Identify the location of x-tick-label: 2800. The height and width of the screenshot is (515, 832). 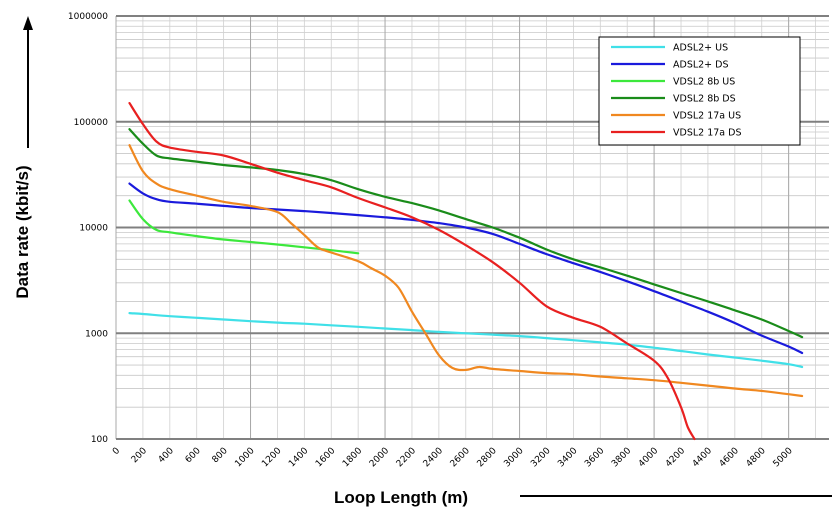
(487, 457).